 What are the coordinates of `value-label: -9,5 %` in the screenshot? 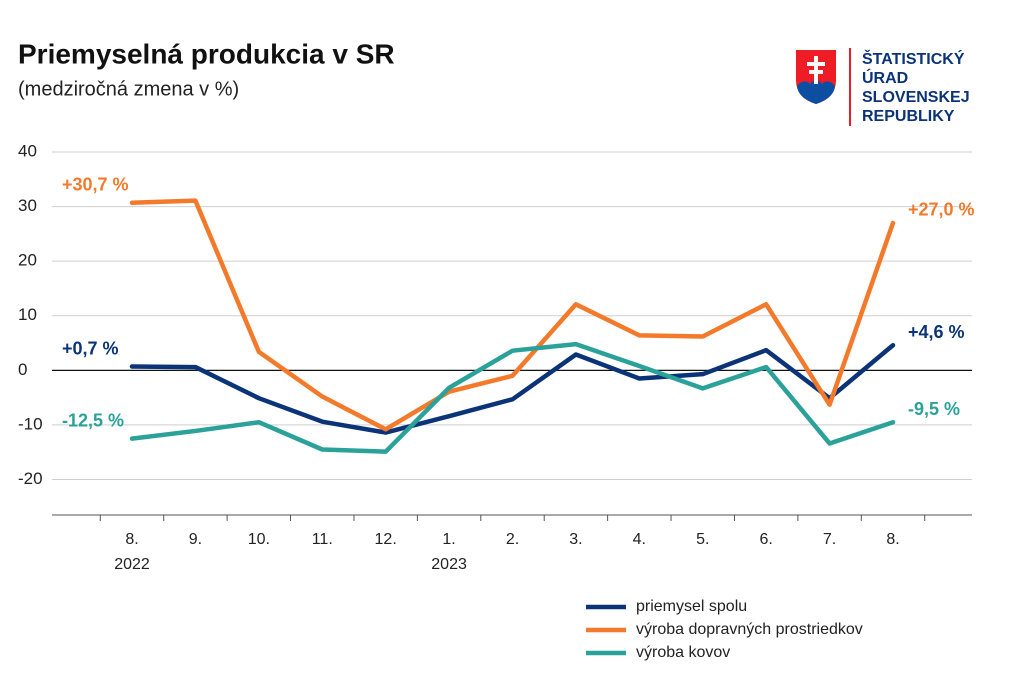 It's located at (934, 409).